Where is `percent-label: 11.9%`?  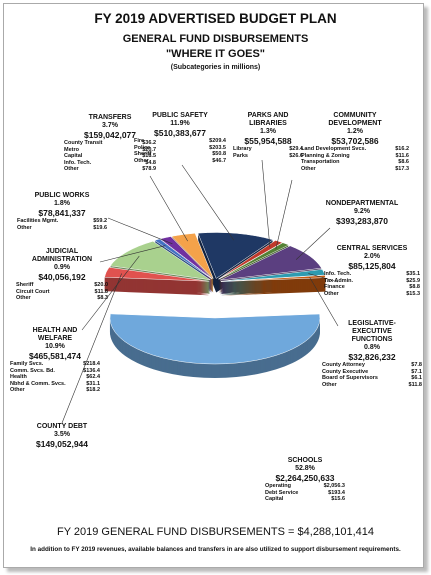 percent-label: 11.9% is located at coordinates (180, 123).